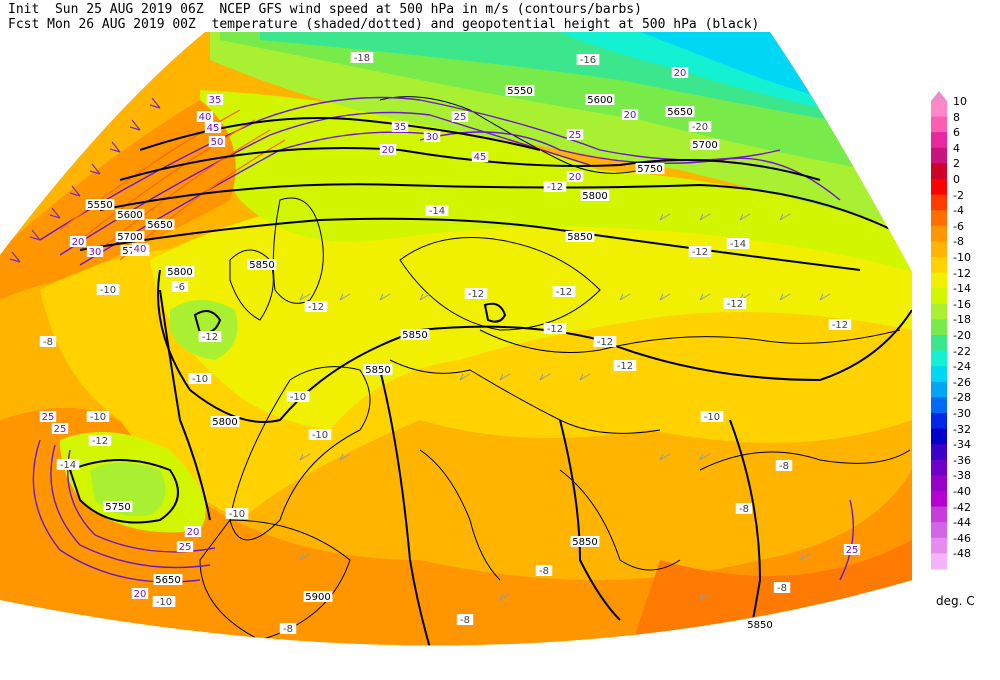 Image resolution: width=1000 pixels, height=680 pixels. What do you see at coordinates (960, 101) in the screenshot?
I see `colorbar-label: 10` at bounding box center [960, 101].